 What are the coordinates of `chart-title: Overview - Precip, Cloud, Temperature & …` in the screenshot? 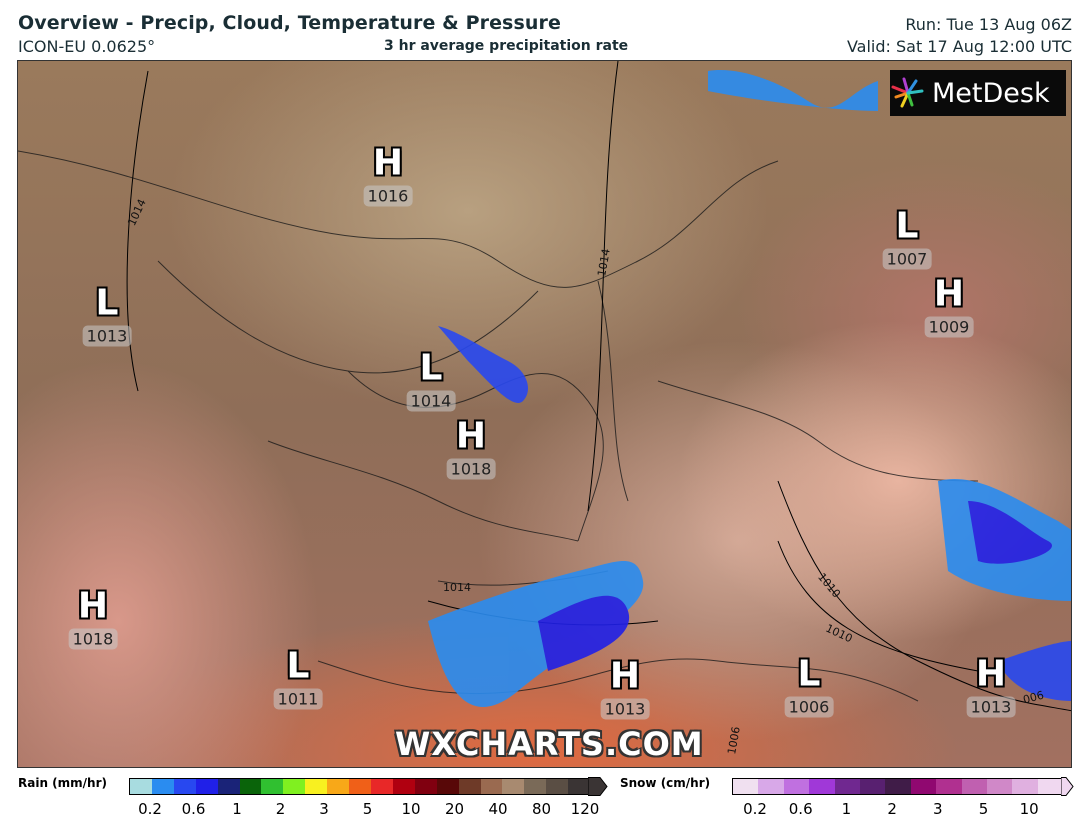 It's located at (289, 23).